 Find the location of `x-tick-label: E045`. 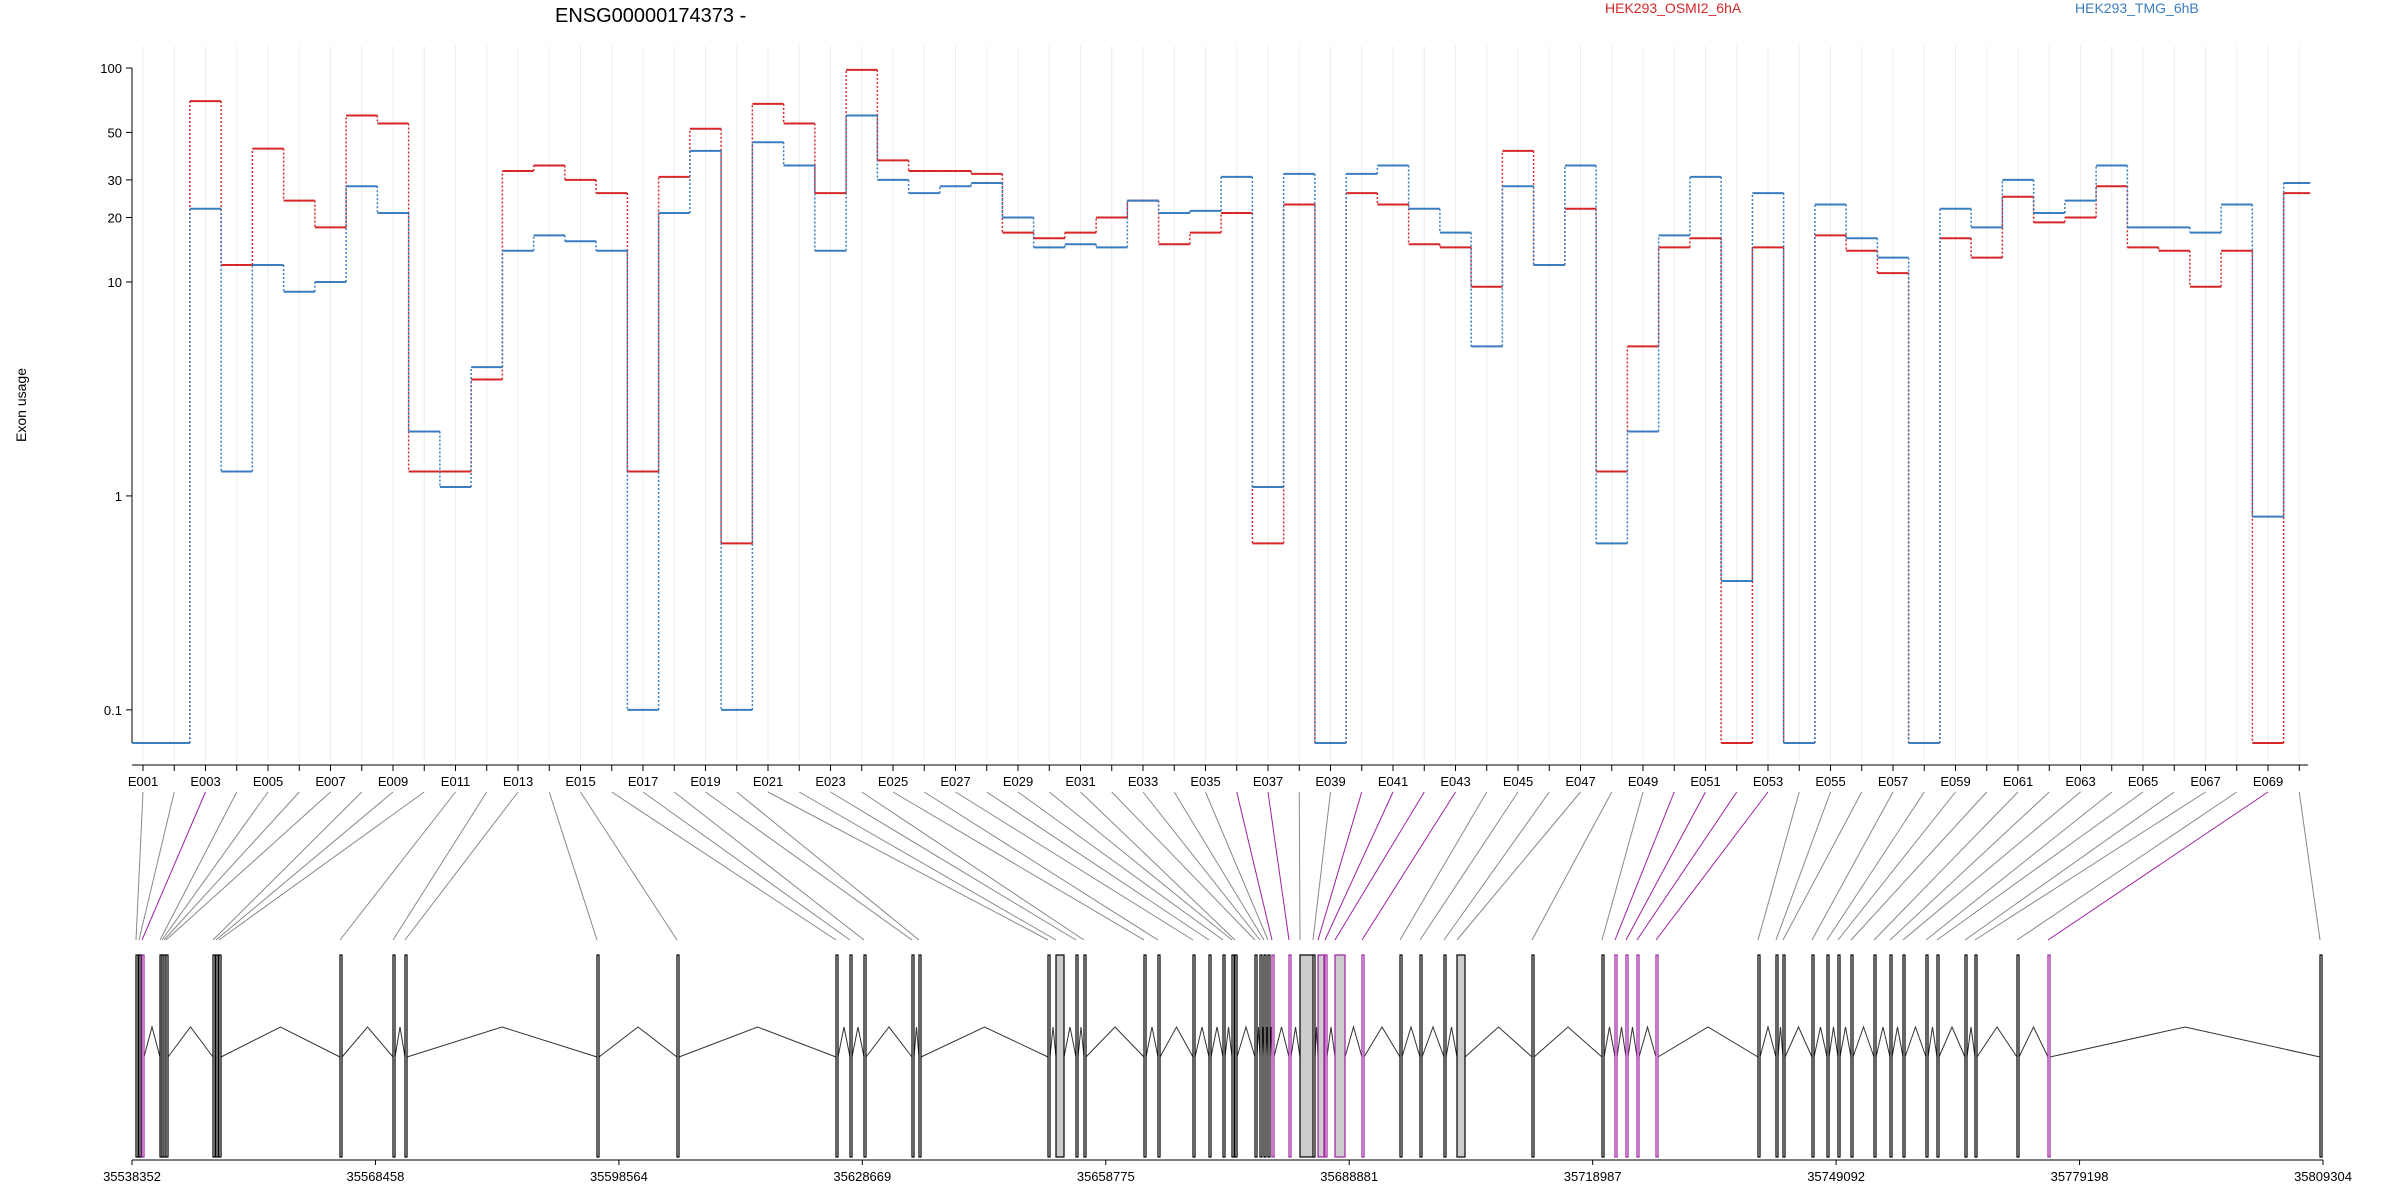

x-tick-label: E045 is located at coordinates (1518, 781).